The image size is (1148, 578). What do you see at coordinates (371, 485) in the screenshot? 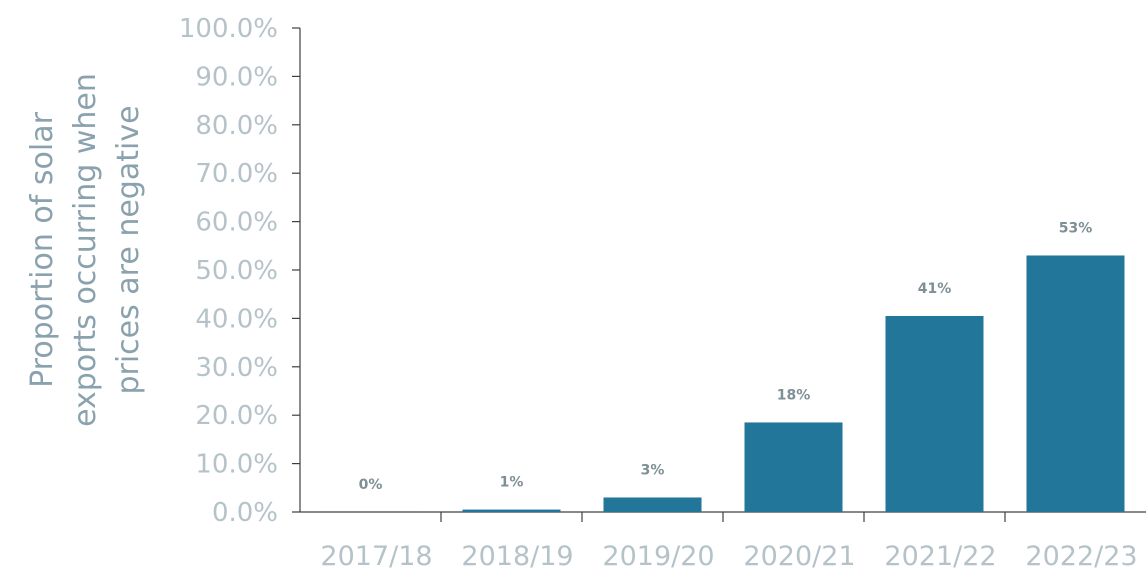
I see `data-label: 0%` at bounding box center [371, 485].